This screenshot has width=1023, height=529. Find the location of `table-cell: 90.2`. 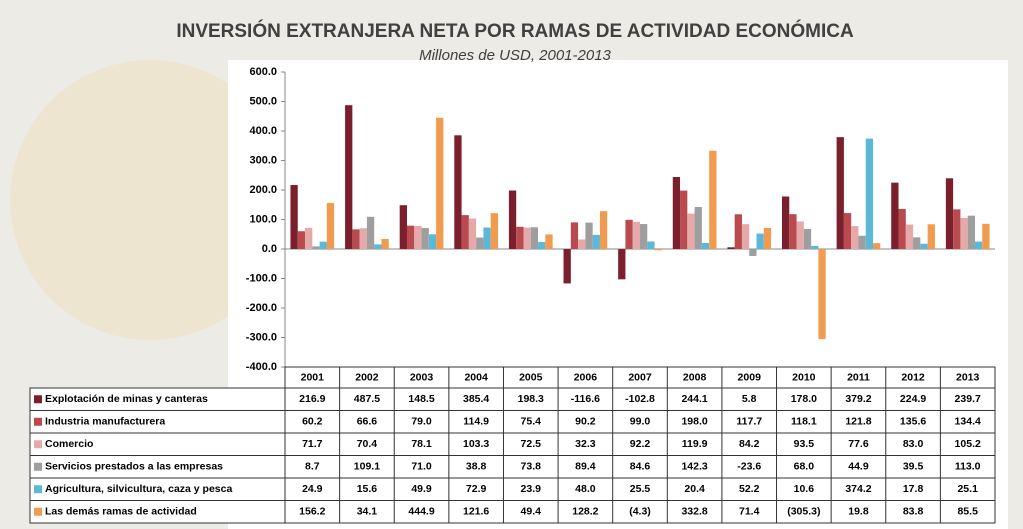

table-cell: 90.2 is located at coordinates (585, 422).